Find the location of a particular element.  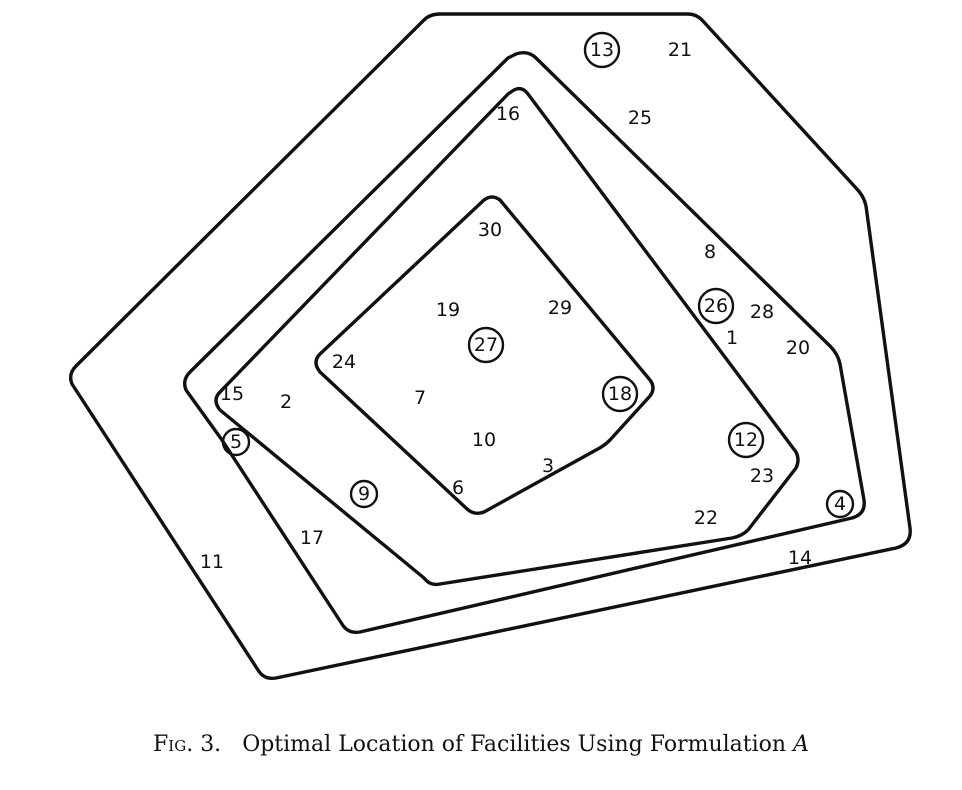

node-label: 2 is located at coordinates (286, 402).